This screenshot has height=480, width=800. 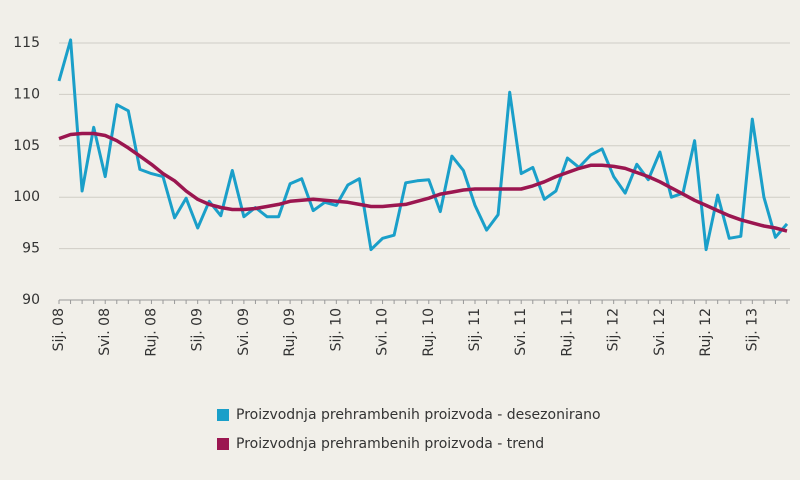 I want to click on x-tick-label: Sij. 12, so click(x=614, y=329).